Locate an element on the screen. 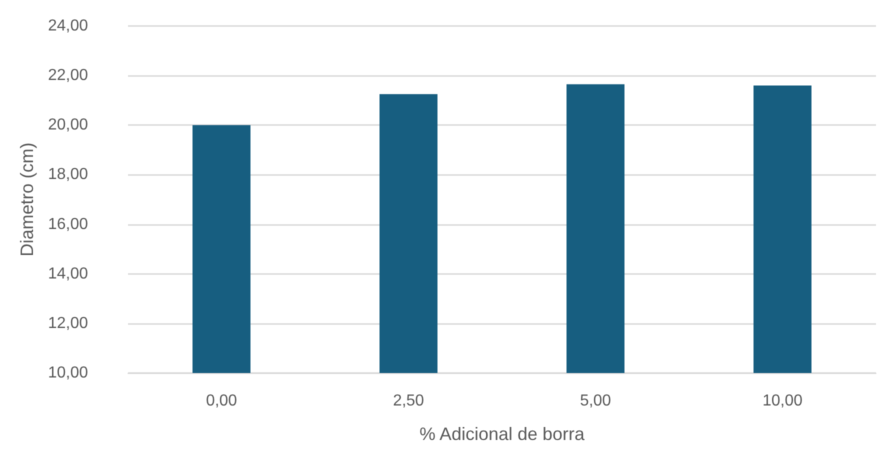 The image size is (886, 459). y-axis-title: Diametro (cm) is located at coordinates (27, 199).